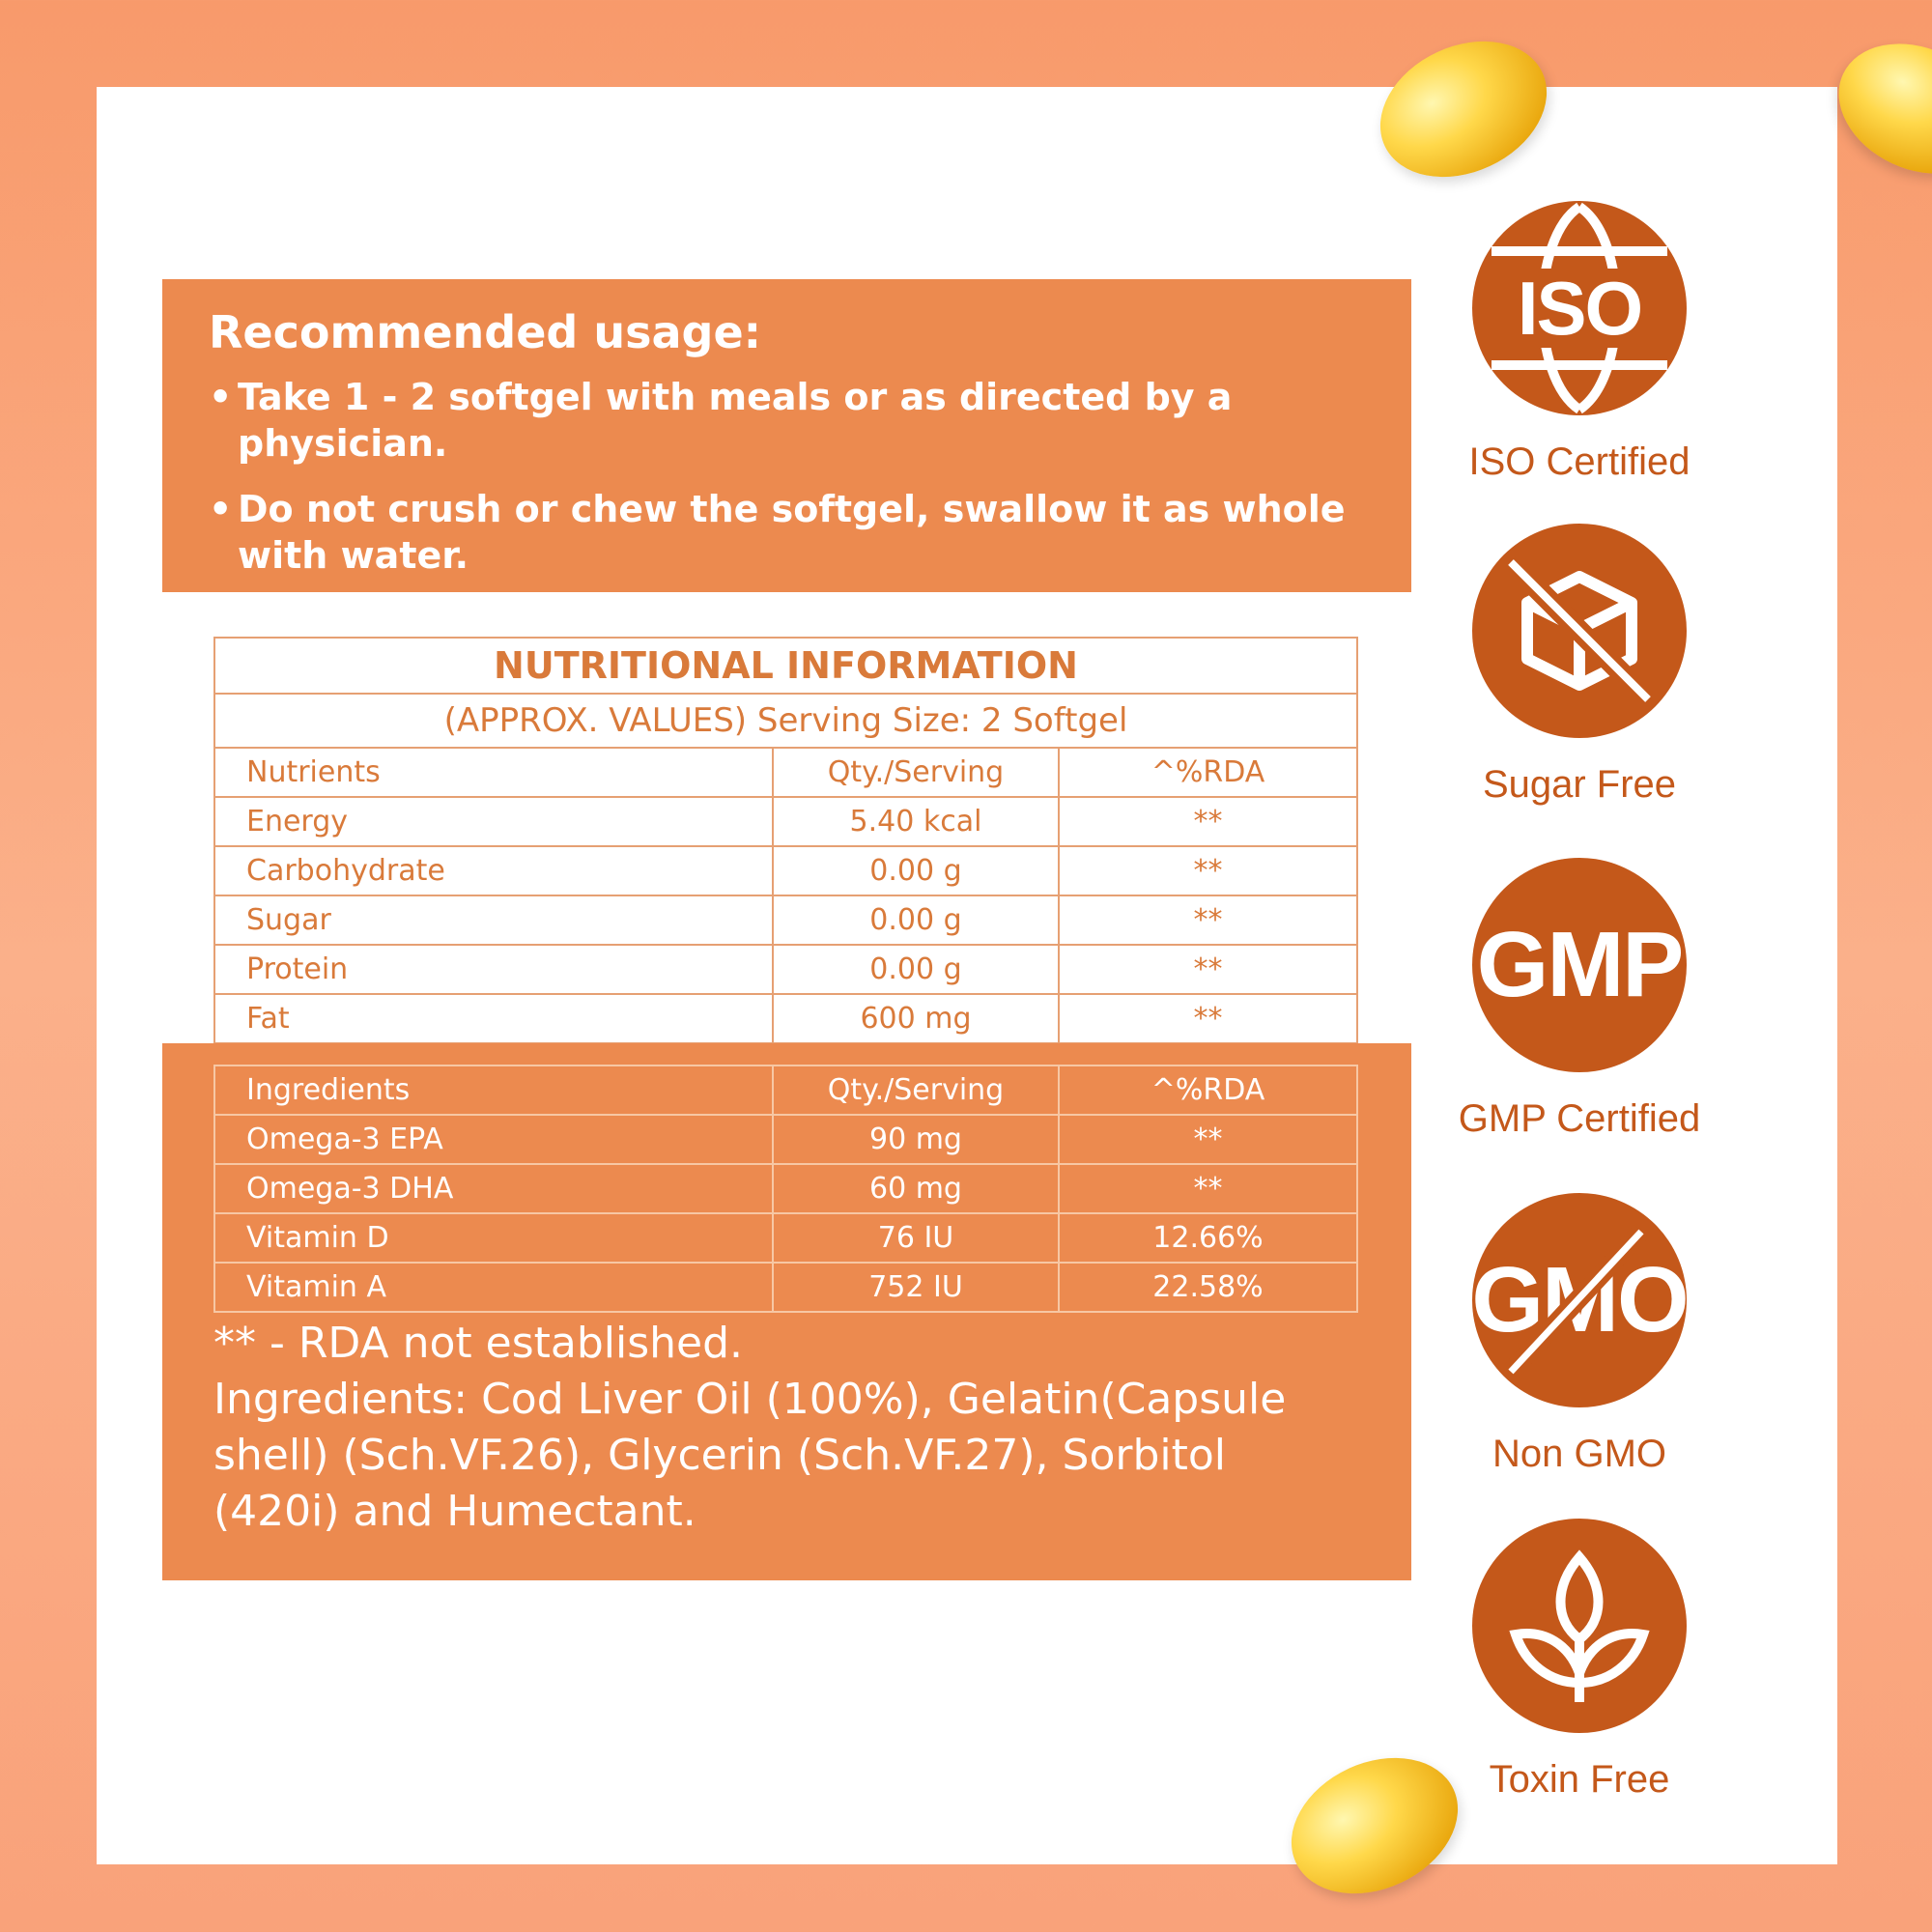  I want to click on gmp-badge: GMP GMP Certified, so click(1579, 999).